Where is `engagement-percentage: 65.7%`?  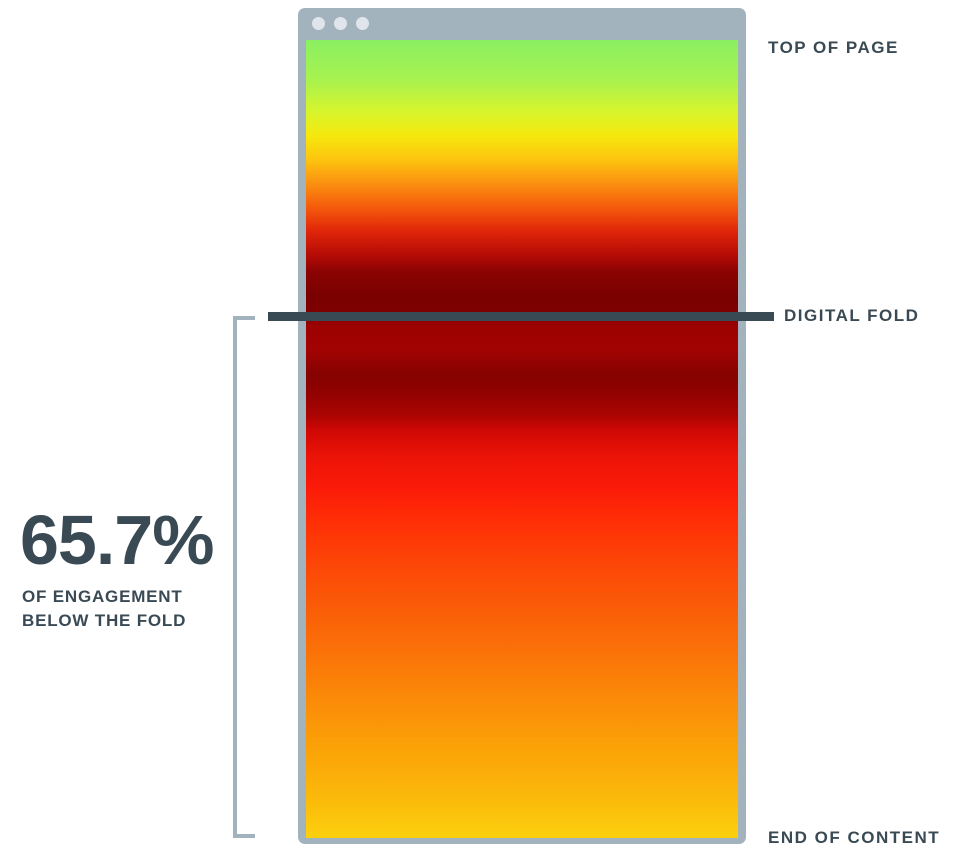 engagement-percentage: 65.7% is located at coordinates (117, 540).